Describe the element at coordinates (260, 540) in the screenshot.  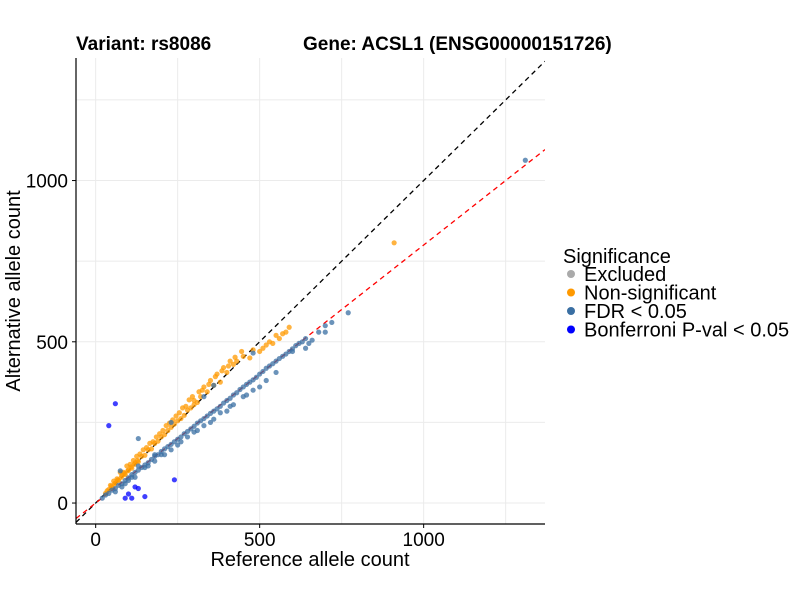
I see `x-tick-label: 500` at that location.